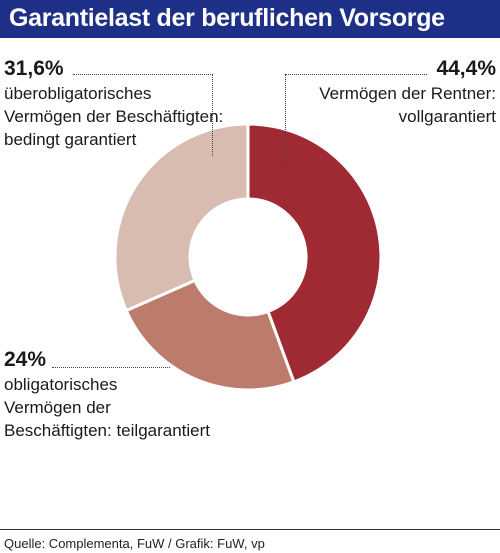  What do you see at coordinates (356, 74) in the screenshot?
I see `leader-line-rentner-h` at bounding box center [356, 74].